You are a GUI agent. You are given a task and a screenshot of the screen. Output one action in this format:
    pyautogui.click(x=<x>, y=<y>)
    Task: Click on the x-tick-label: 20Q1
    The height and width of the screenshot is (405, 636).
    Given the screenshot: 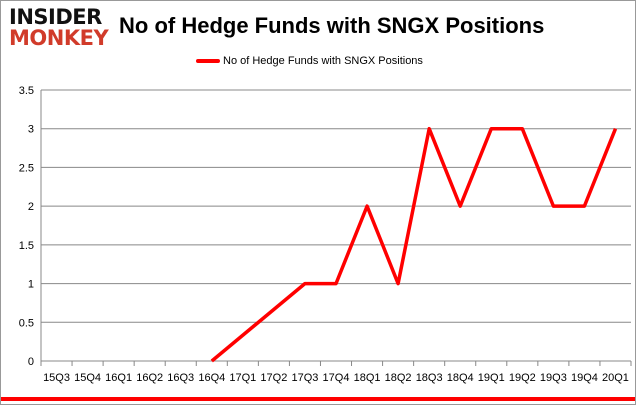 What is the action you would take?
    pyautogui.click(x=615, y=378)
    